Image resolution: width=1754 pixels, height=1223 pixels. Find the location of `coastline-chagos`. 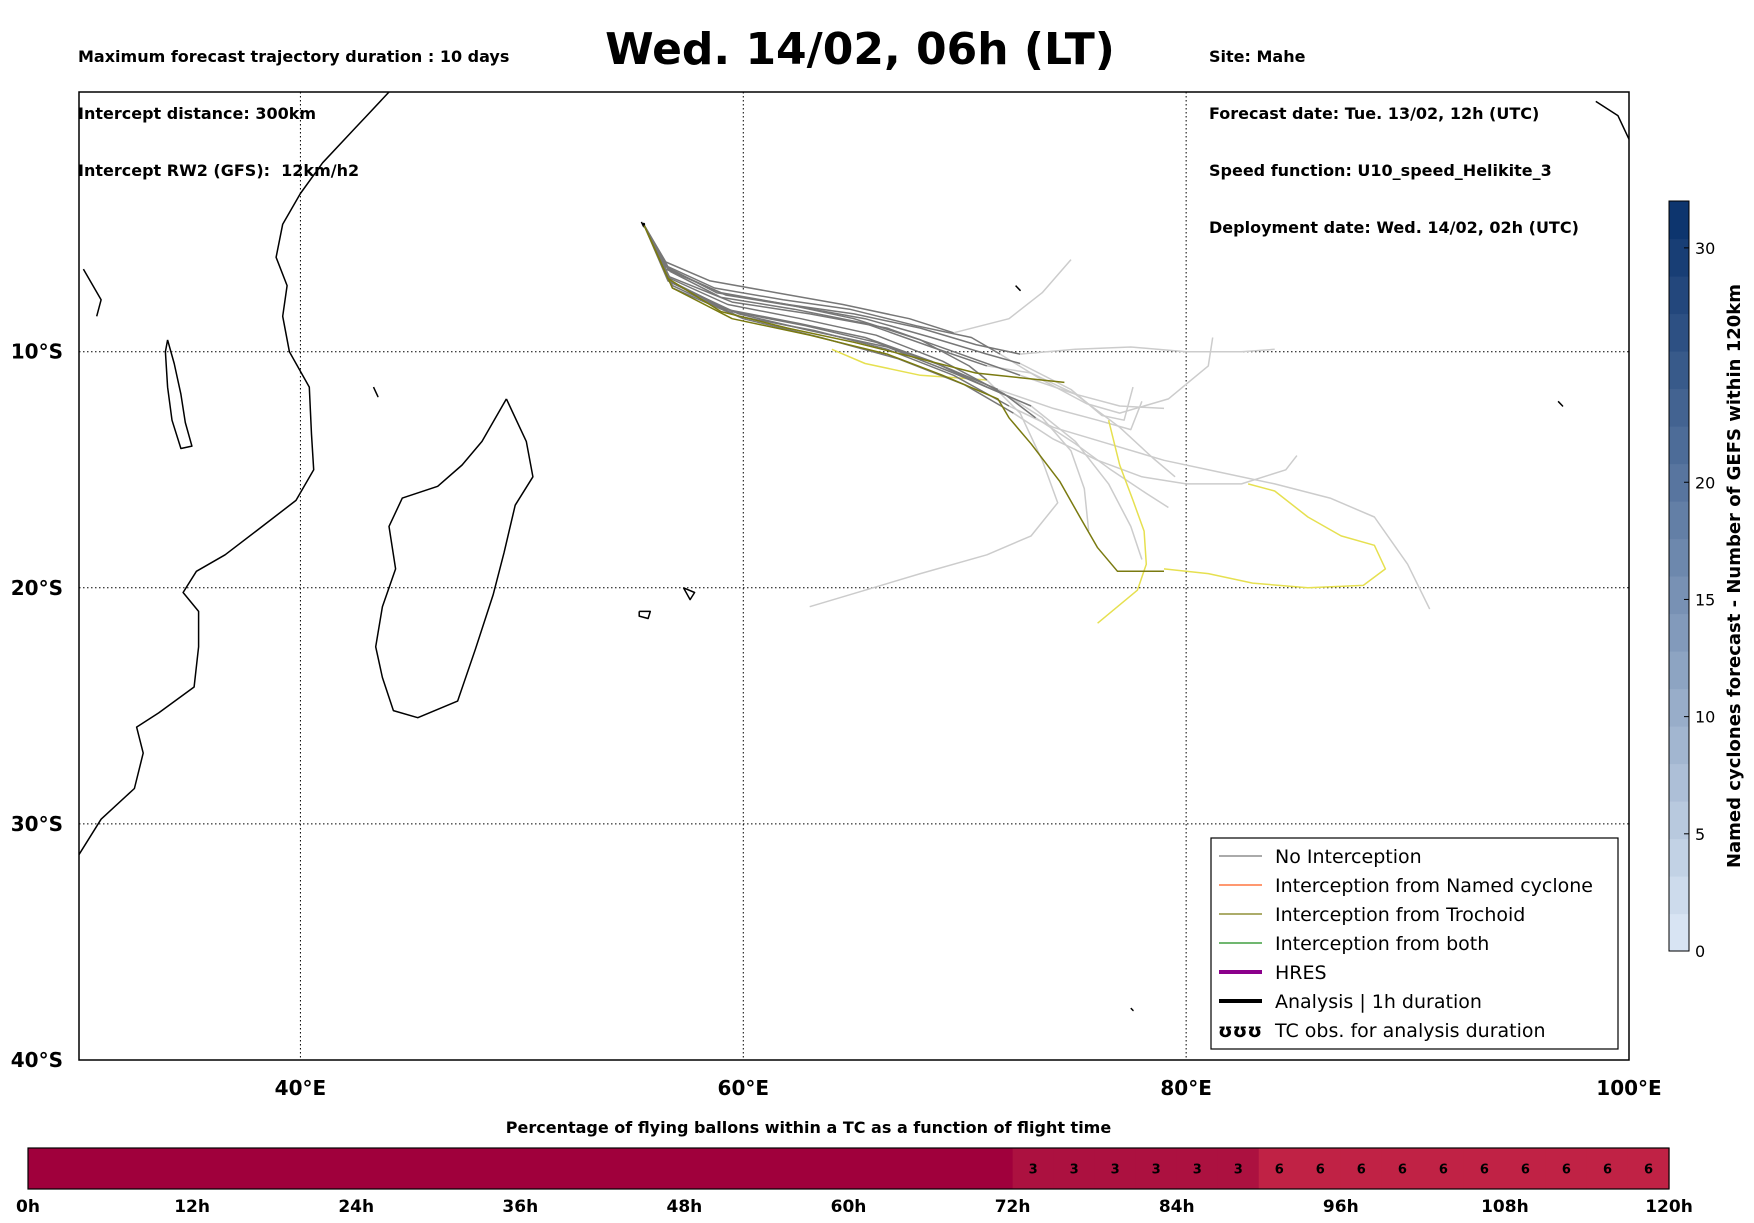

coastline-chagos is located at coordinates (1018, 288).